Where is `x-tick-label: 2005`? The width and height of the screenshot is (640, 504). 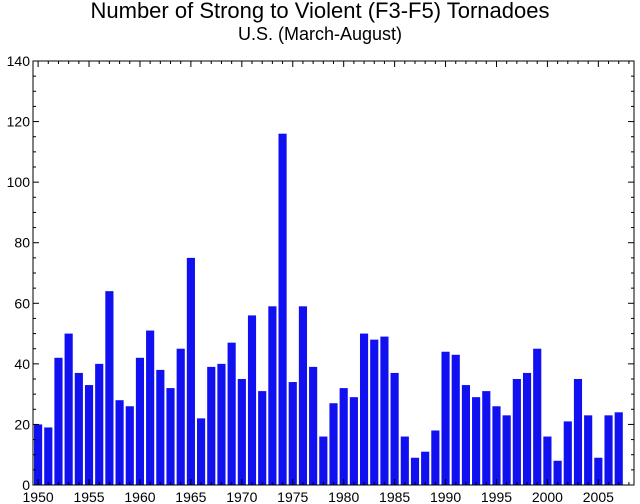 x-tick-label: 2005 is located at coordinates (598, 496).